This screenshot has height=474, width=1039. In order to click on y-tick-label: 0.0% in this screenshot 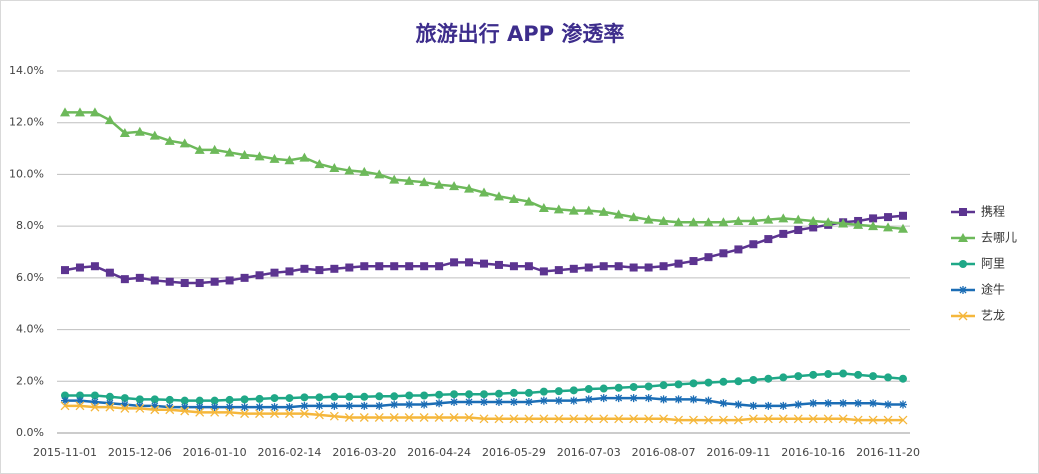, I will do `click(30, 432)`.